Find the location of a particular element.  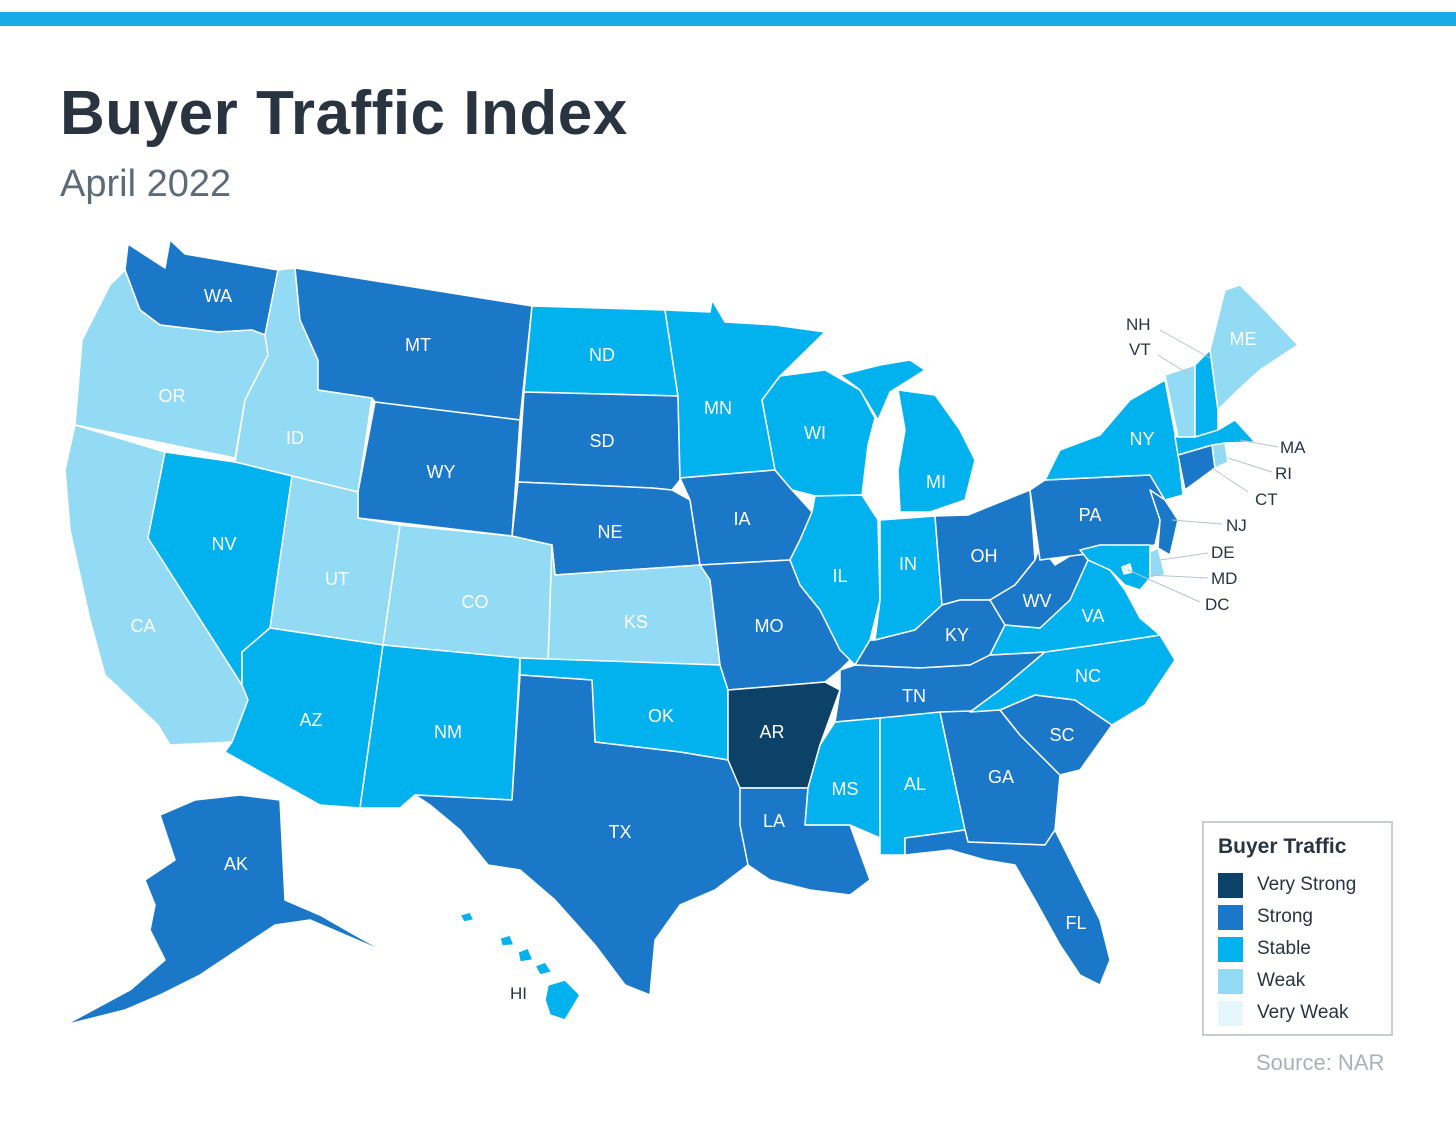

state-ME is located at coordinates (1254, 347).